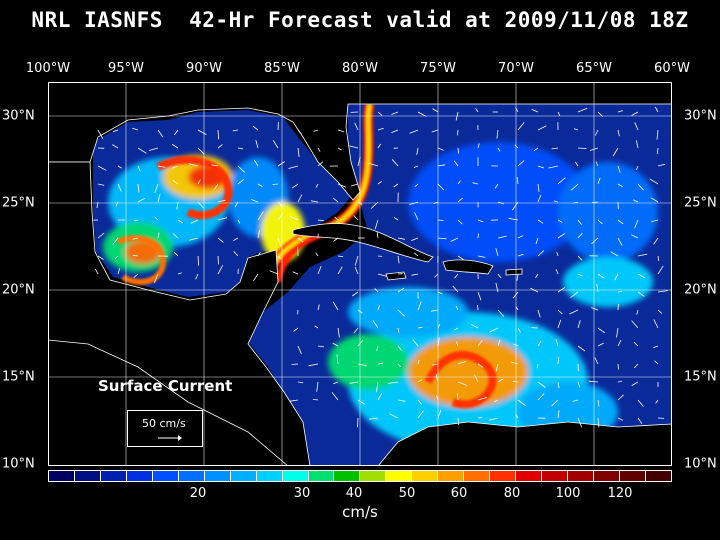 This screenshot has height=540, width=720. What do you see at coordinates (438, 68) in the screenshot?
I see `longitude-label: 75°W` at bounding box center [438, 68].